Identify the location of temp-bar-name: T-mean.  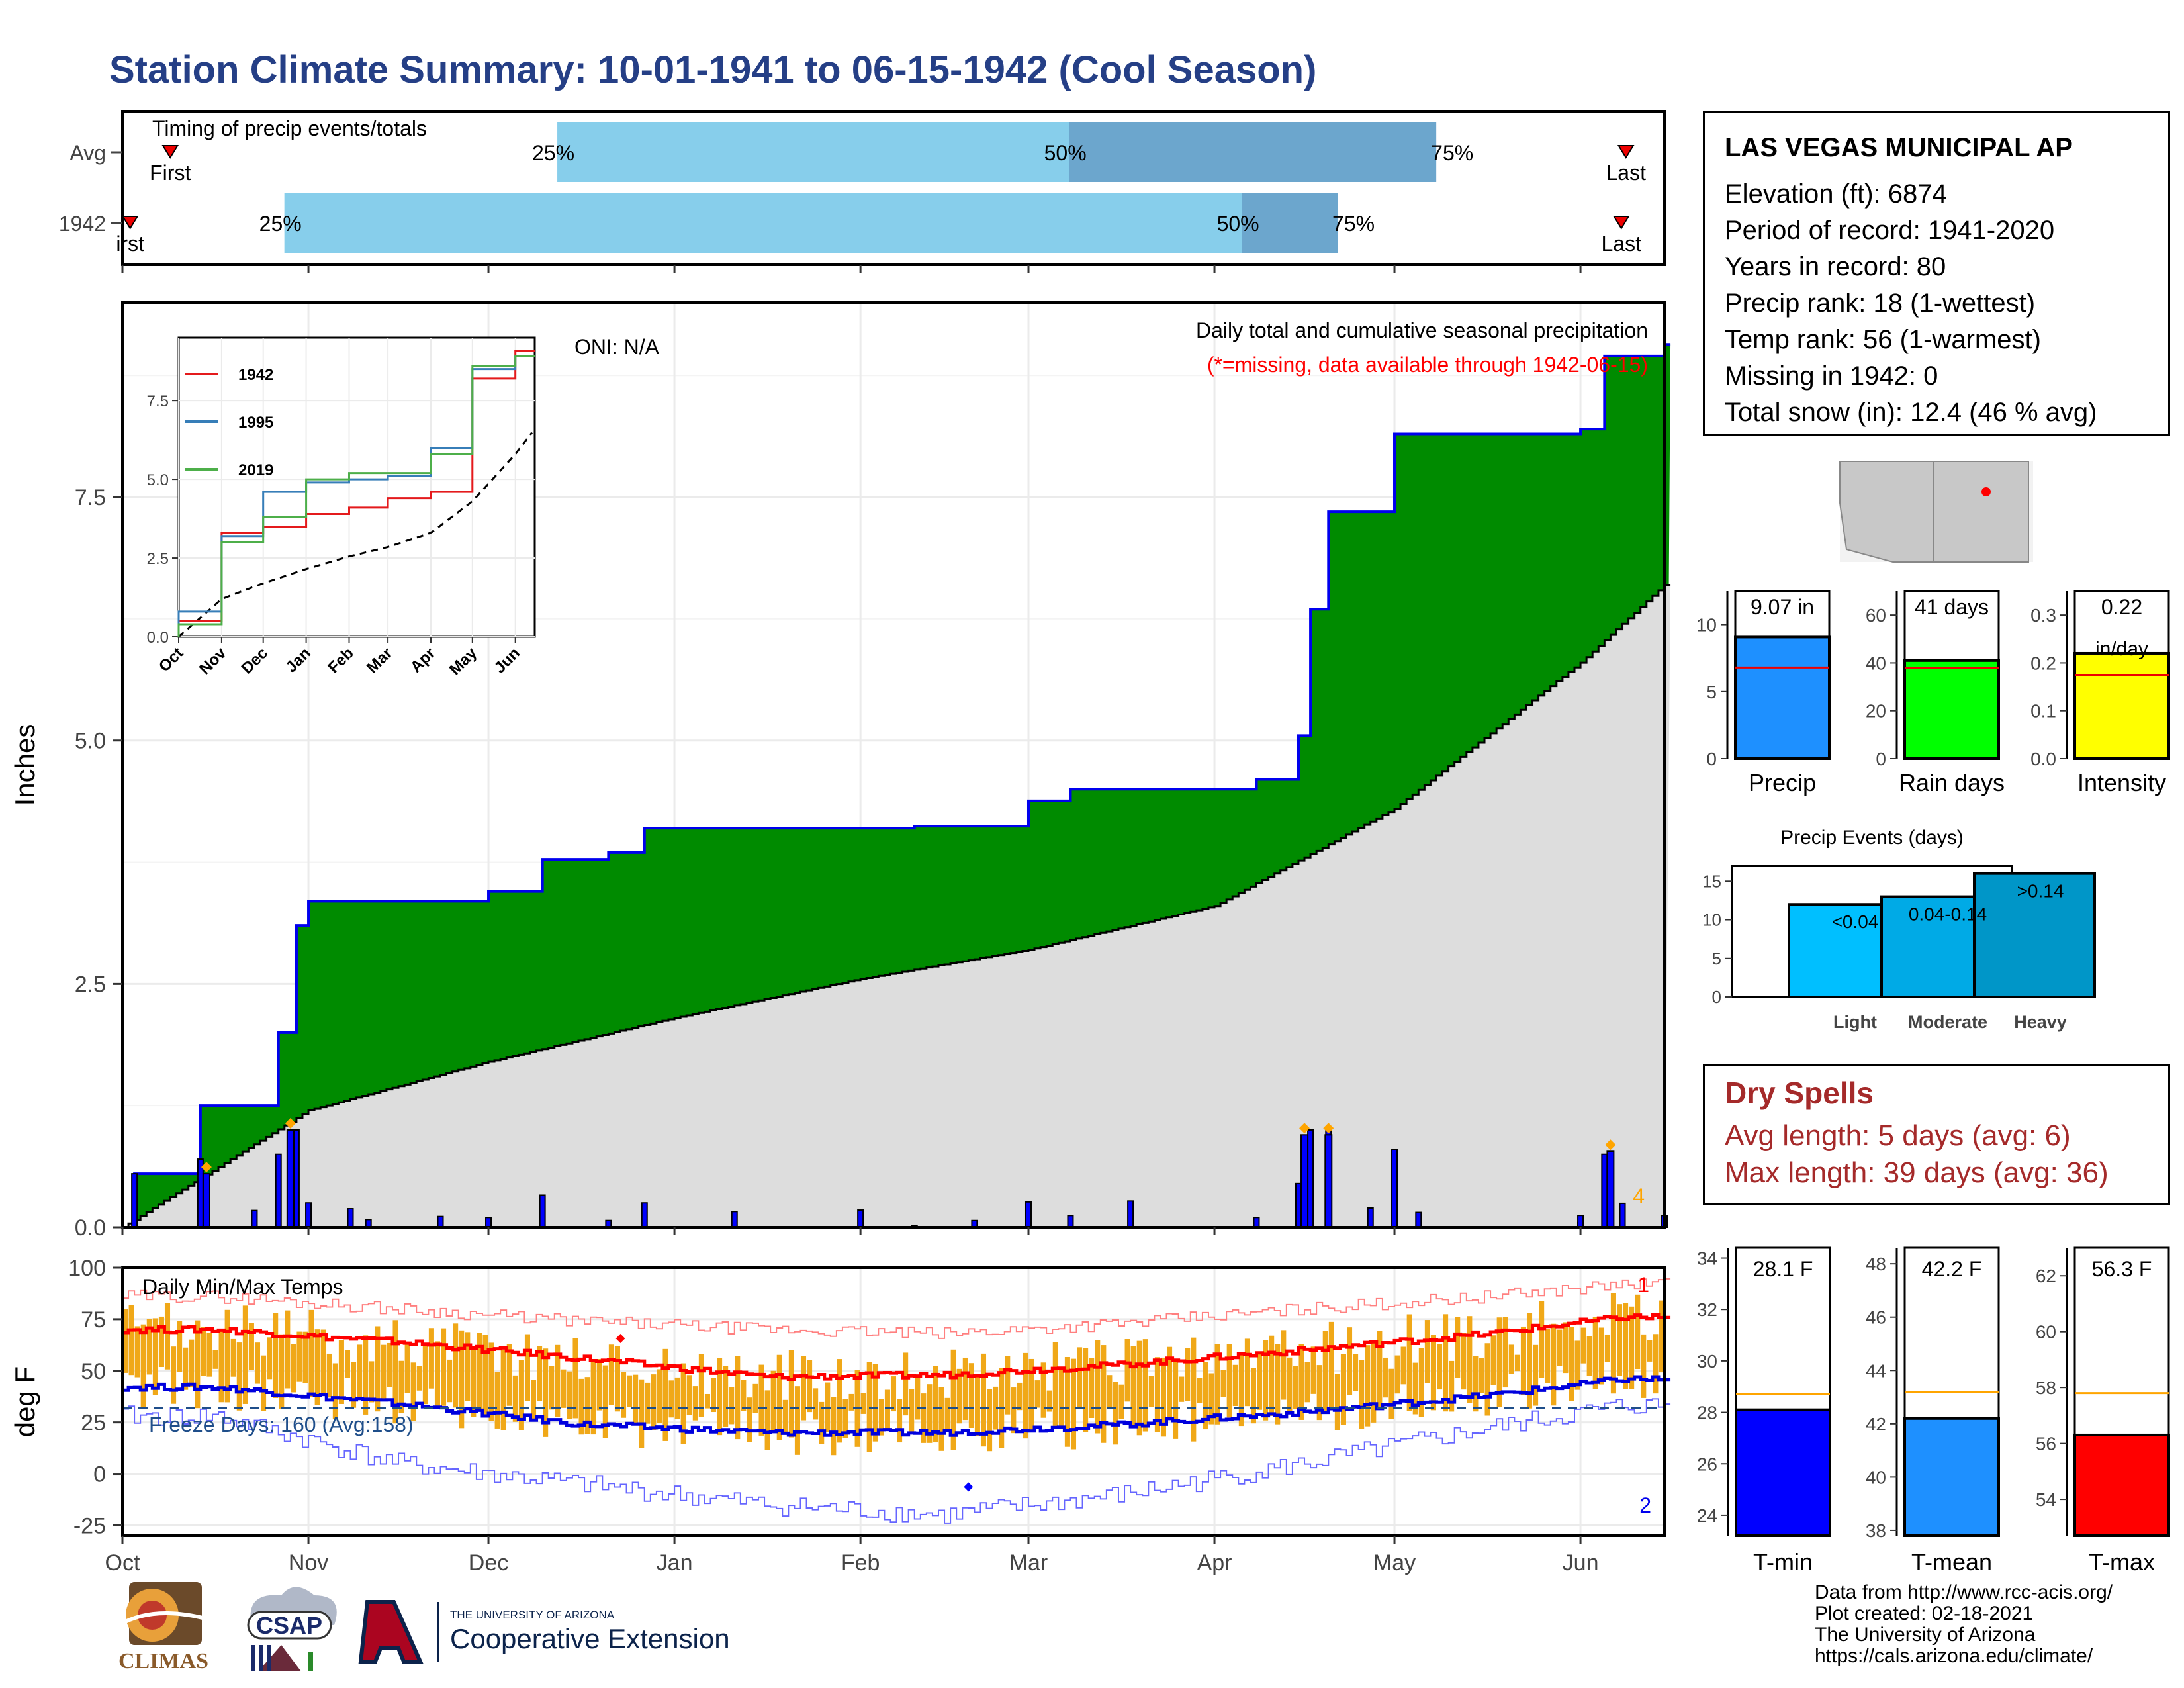
(1951, 1561).